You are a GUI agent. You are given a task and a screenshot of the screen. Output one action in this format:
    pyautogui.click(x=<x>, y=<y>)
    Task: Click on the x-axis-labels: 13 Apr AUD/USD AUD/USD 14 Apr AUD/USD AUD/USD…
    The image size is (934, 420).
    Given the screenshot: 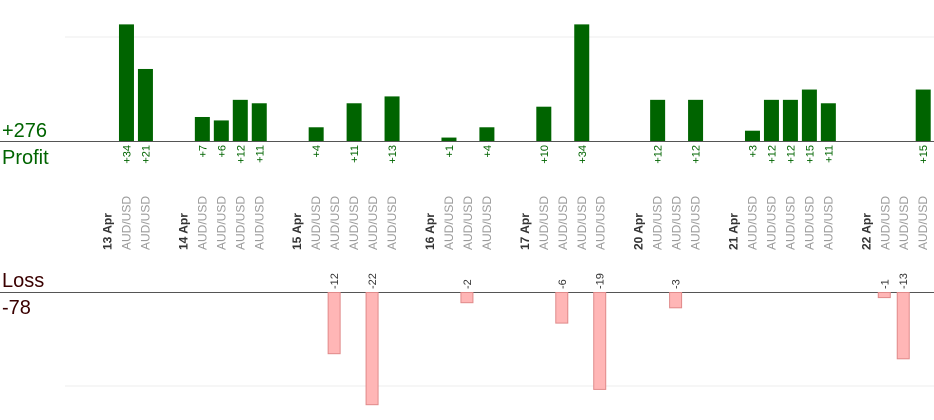 What is the action you would take?
    pyautogui.click(x=516, y=223)
    